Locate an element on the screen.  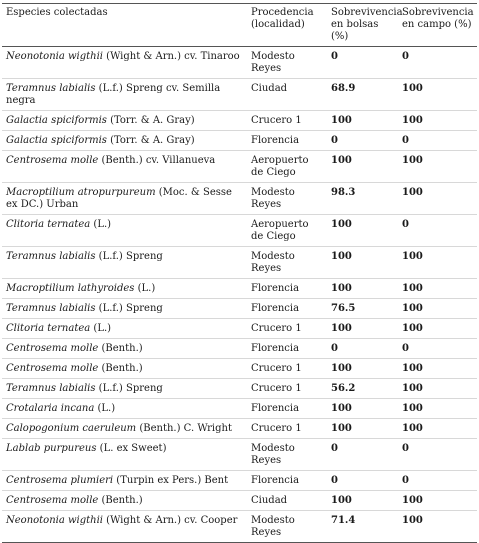
species-scientific-name: Calopogonium caeruleum is located at coordinates (71, 428).